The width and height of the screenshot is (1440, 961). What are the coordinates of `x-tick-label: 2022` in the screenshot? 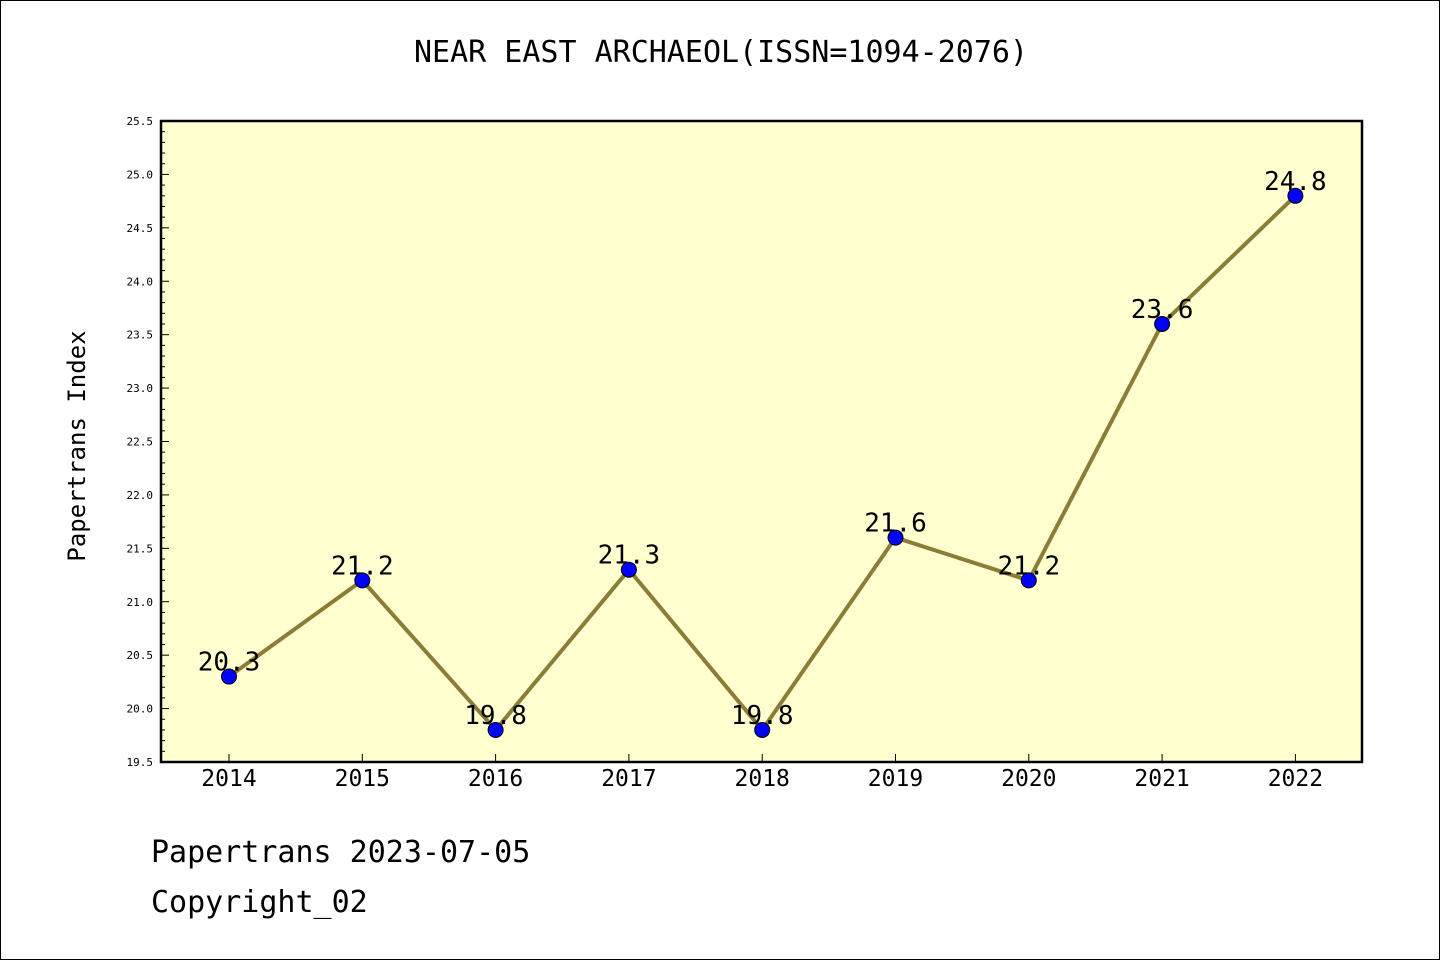 It's located at (1295, 779).